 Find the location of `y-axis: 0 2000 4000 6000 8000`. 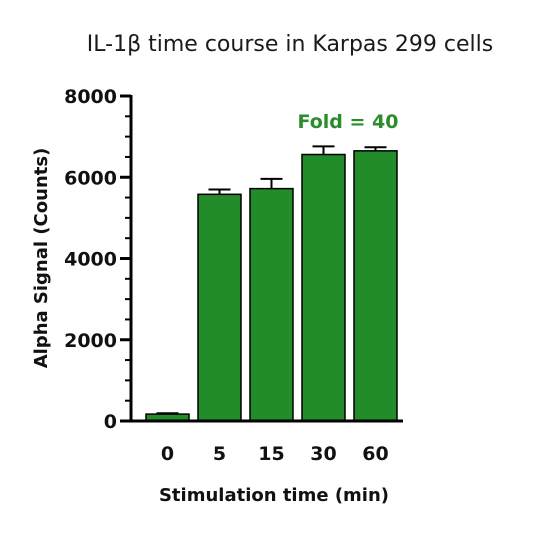

y-axis: 0 2000 4000 6000 8000 is located at coordinates (98, 259).